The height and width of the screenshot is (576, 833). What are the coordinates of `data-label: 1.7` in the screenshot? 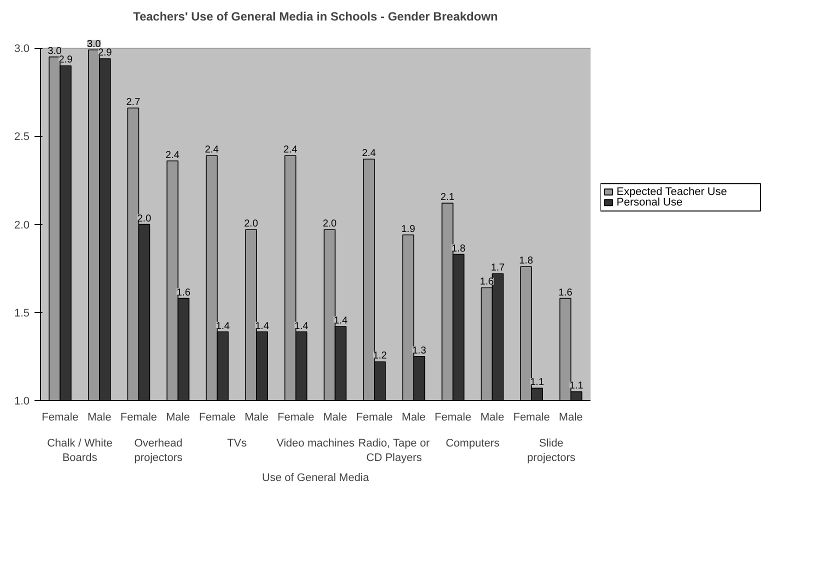 It's located at (498, 268).